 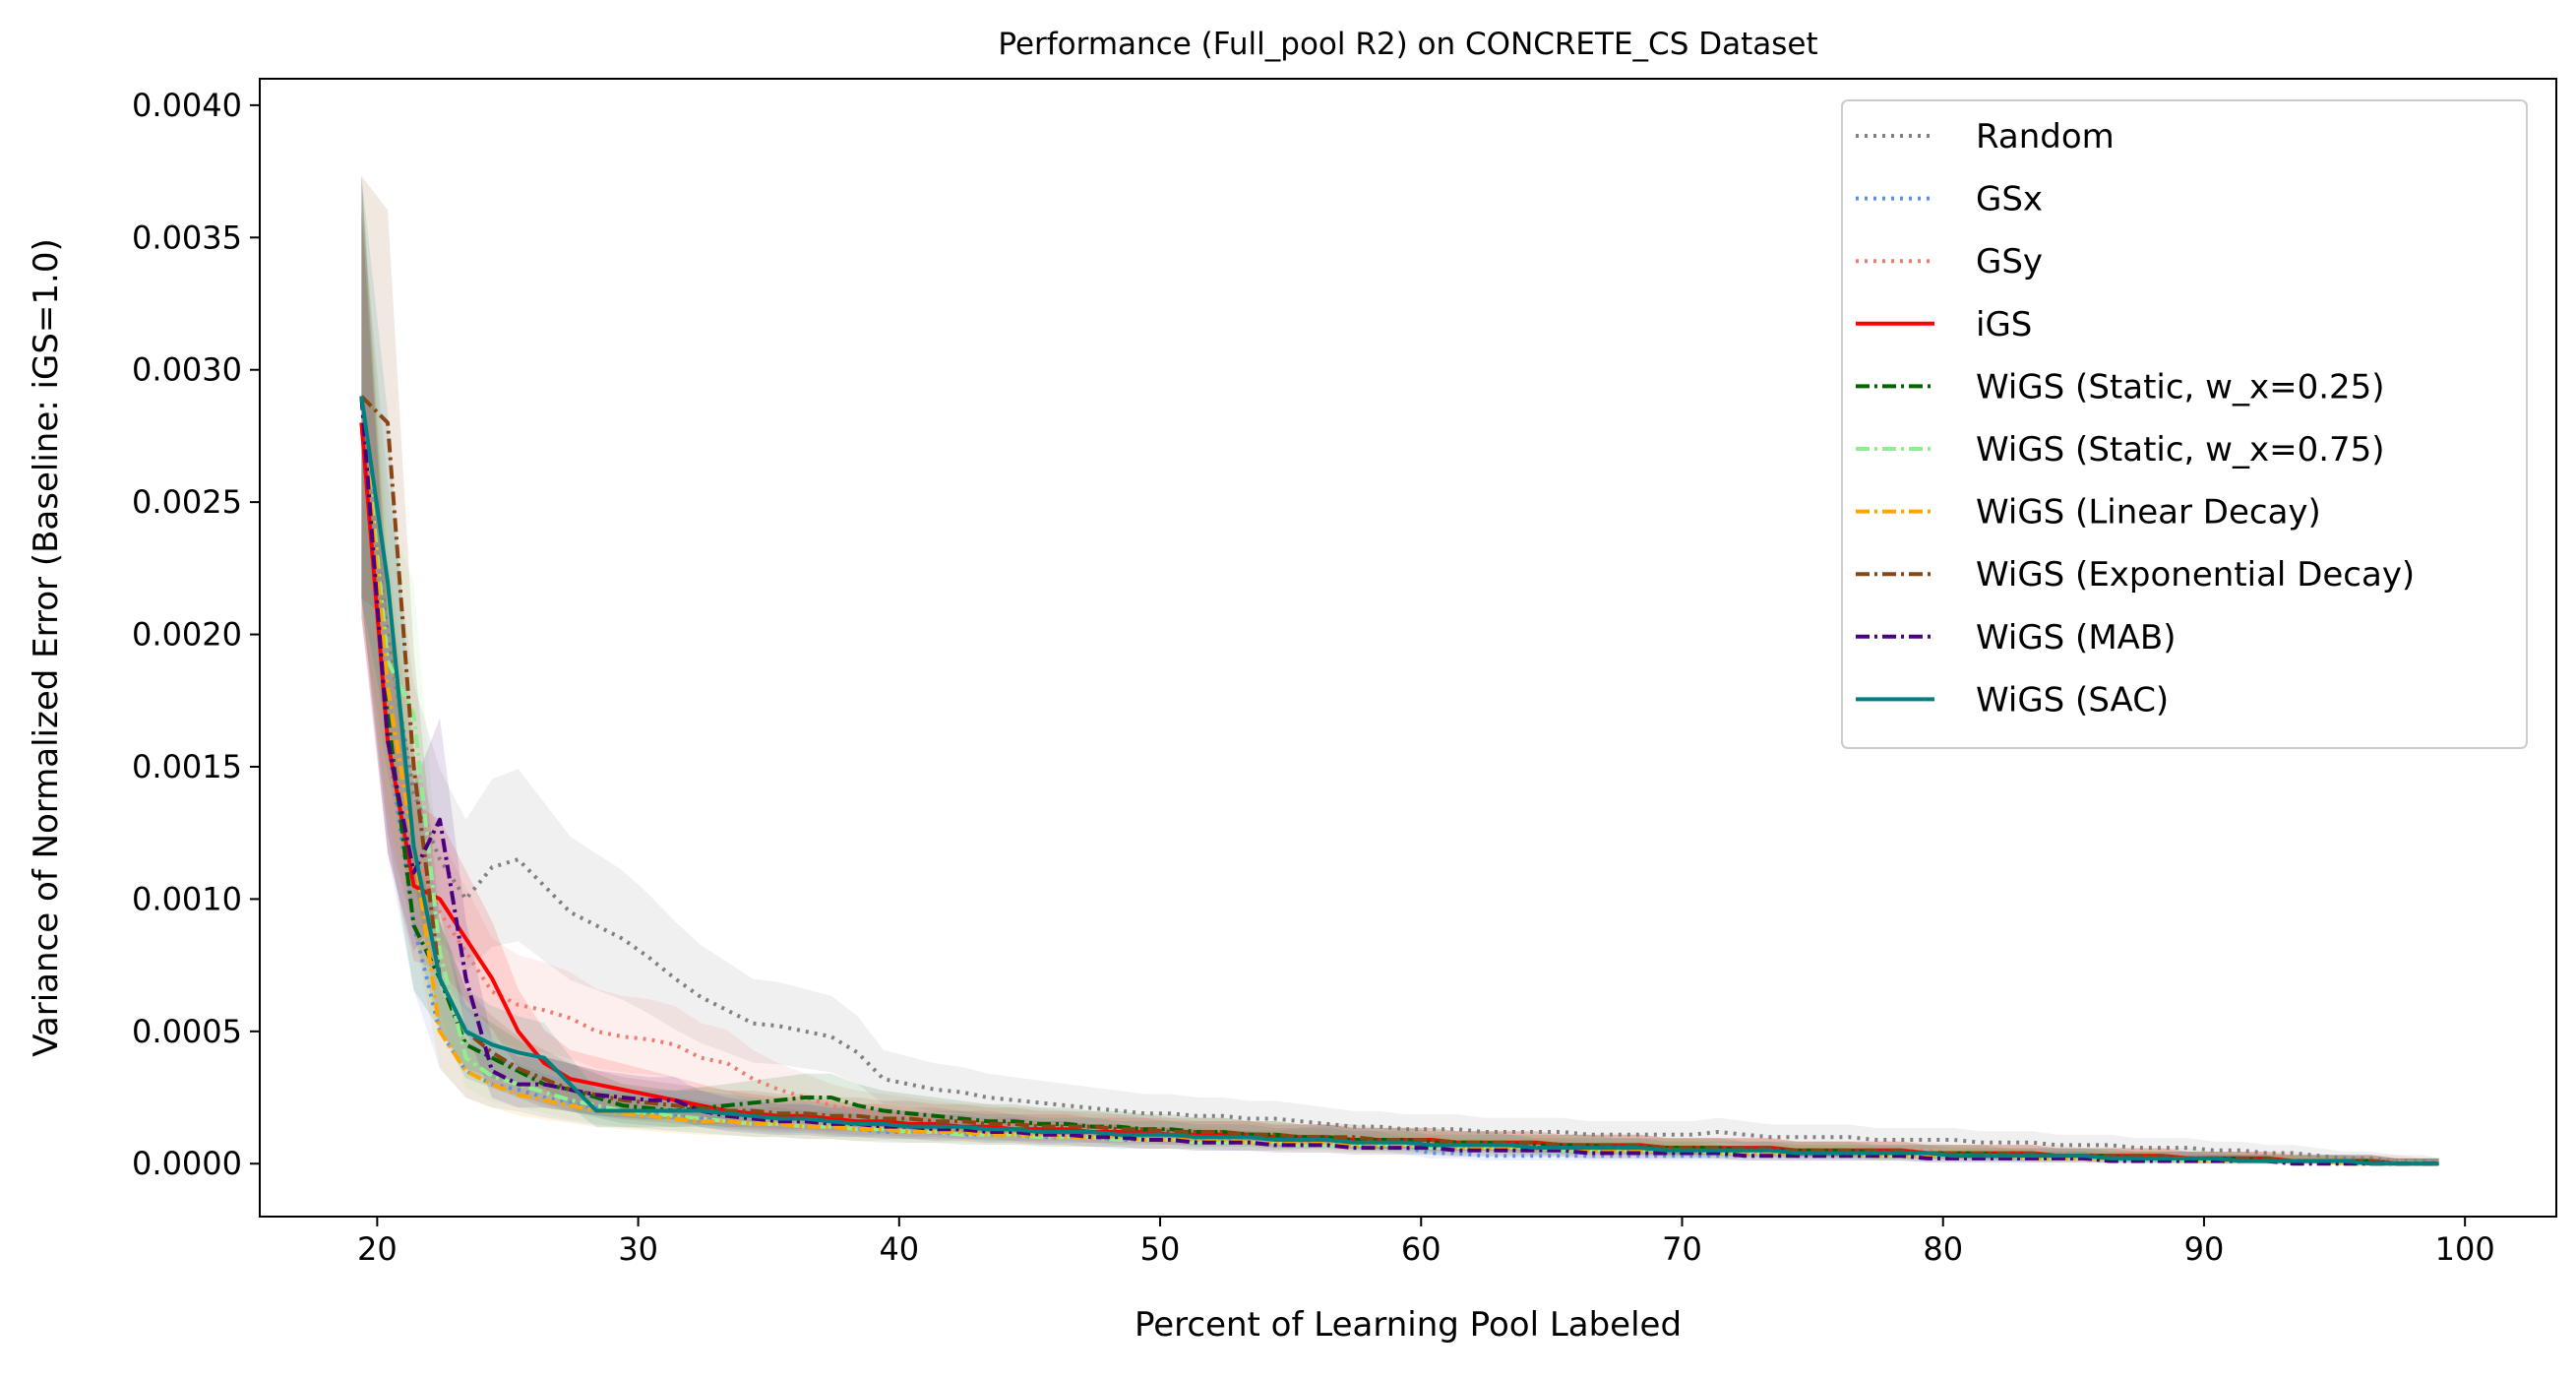 I want to click on y-tick-label: 0.0015, so click(x=187, y=766).